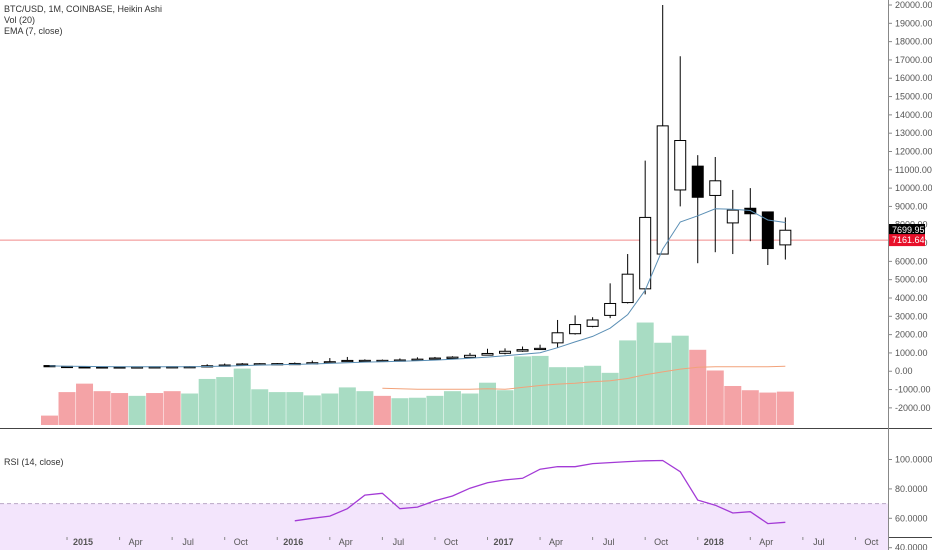  What do you see at coordinates (911, 316) in the screenshot?
I see `price-tick-label: 3000.00` at bounding box center [911, 316].